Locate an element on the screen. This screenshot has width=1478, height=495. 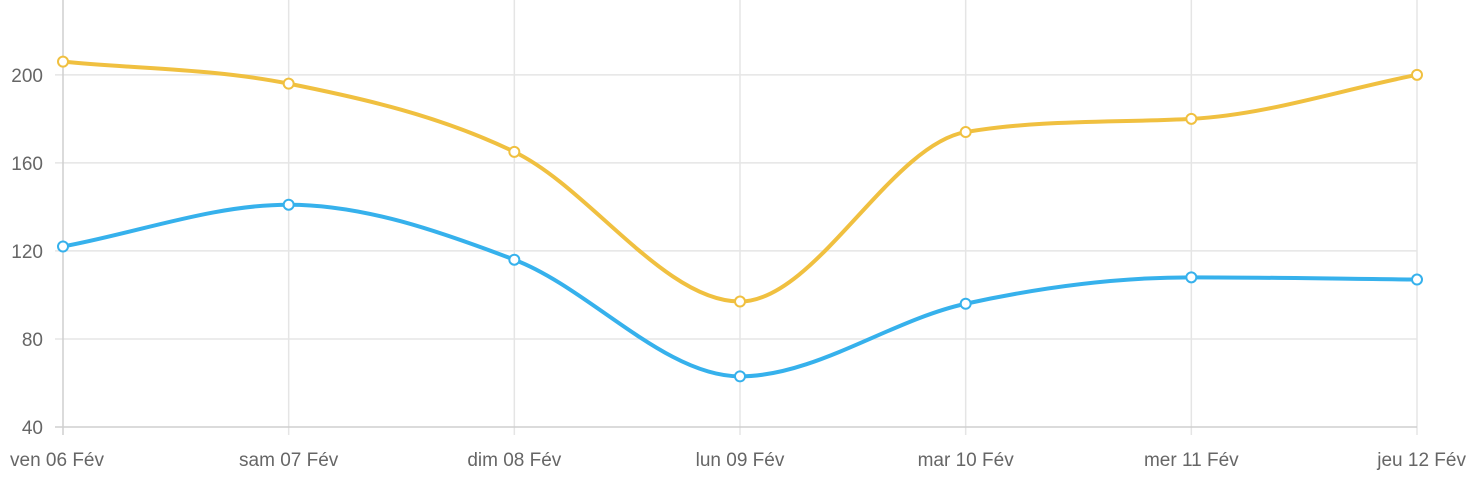
x-tick-label: mar 10 Fév is located at coordinates (966, 460).